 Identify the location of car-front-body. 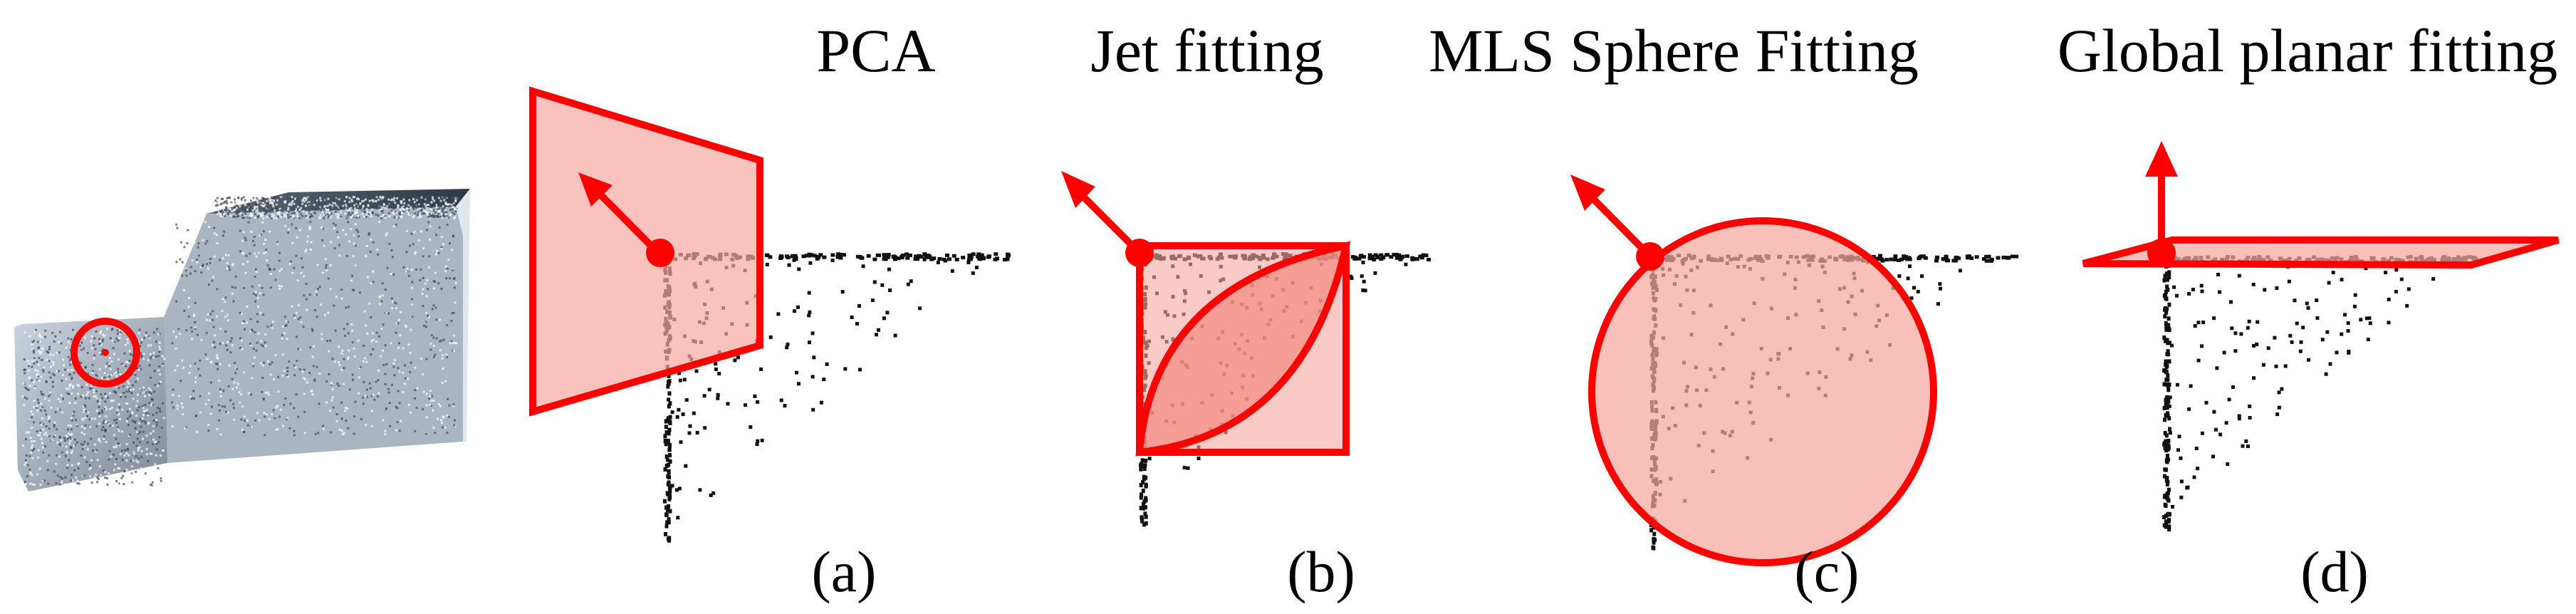
(92, 404).